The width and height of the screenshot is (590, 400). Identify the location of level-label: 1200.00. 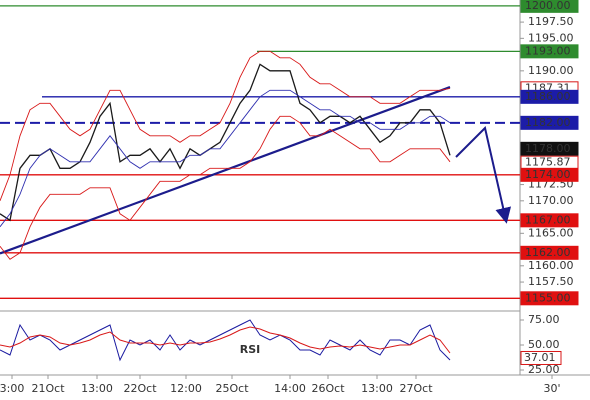
(548, 6).